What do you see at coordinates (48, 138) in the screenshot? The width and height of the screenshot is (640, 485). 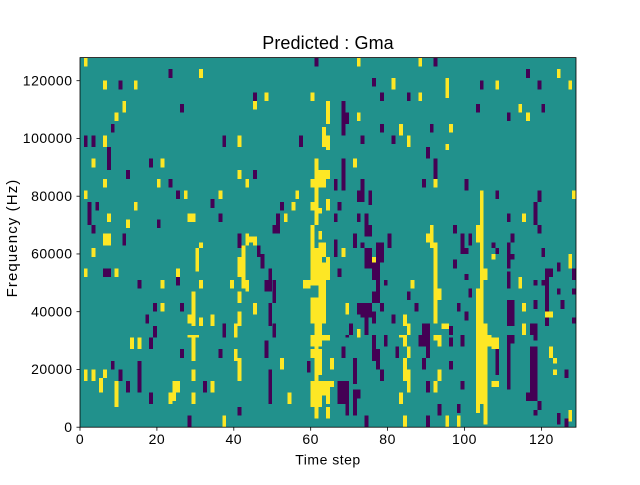 I see `svg-text: 100000` at bounding box center [48, 138].